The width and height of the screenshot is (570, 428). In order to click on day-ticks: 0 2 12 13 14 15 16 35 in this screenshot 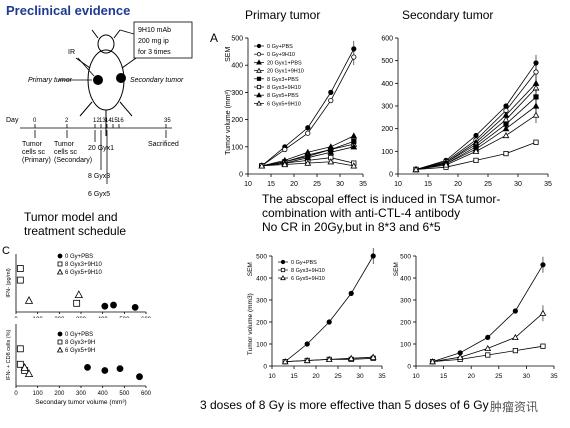, I will do `click(102, 123)`.